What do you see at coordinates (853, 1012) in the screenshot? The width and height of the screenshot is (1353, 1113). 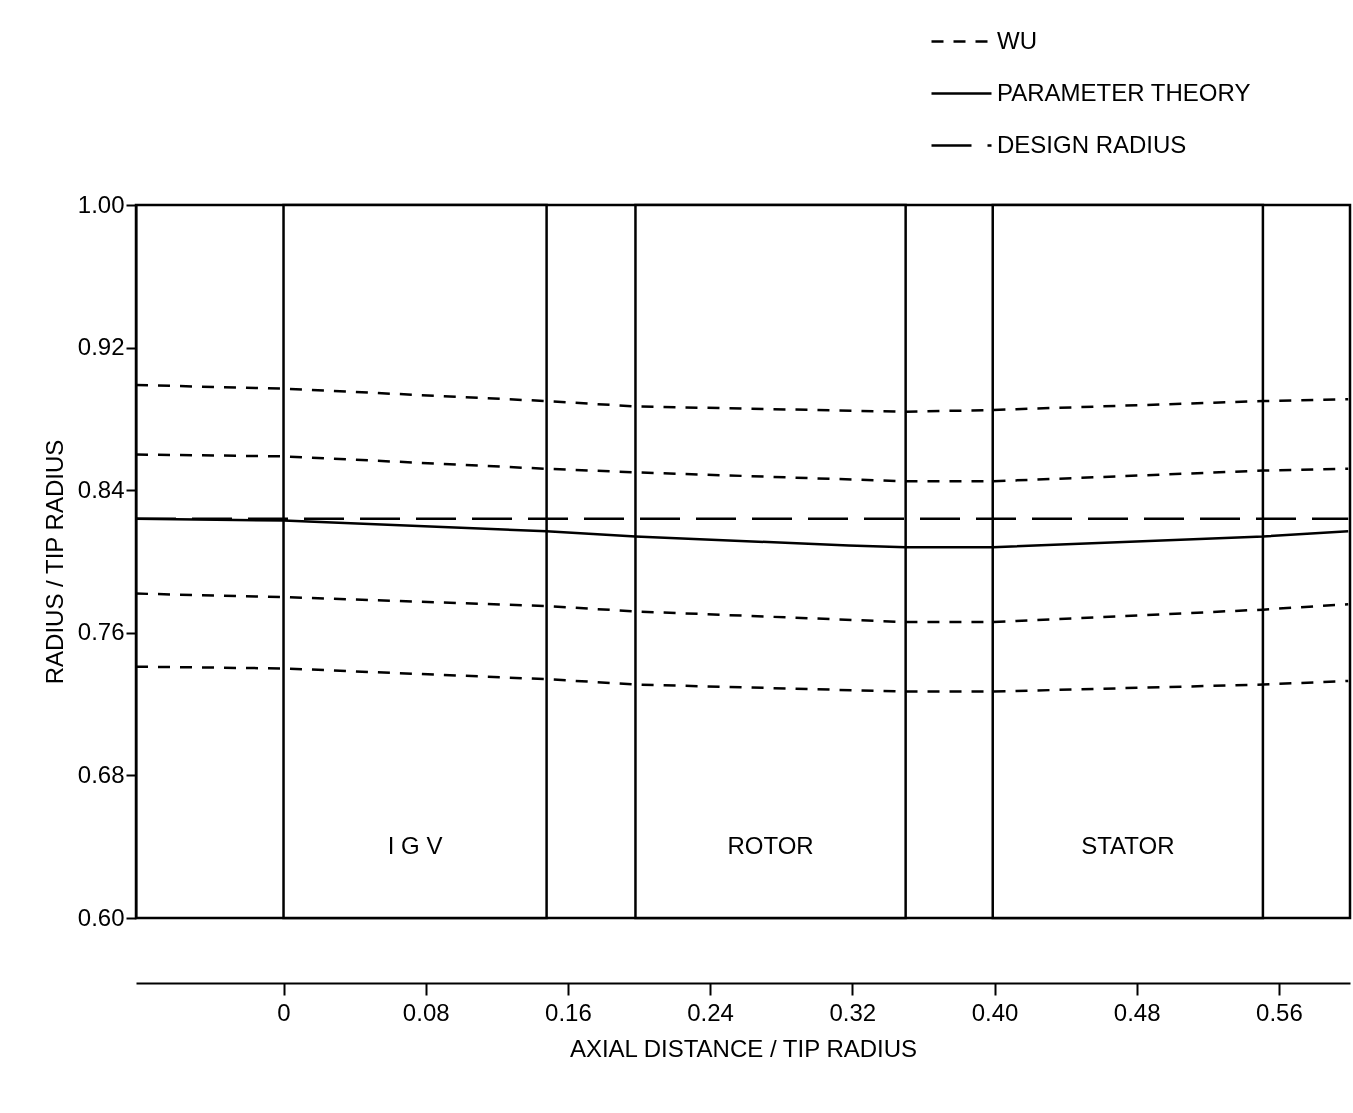 I see `x-tick-label: 0.32` at bounding box center [853, 1012].